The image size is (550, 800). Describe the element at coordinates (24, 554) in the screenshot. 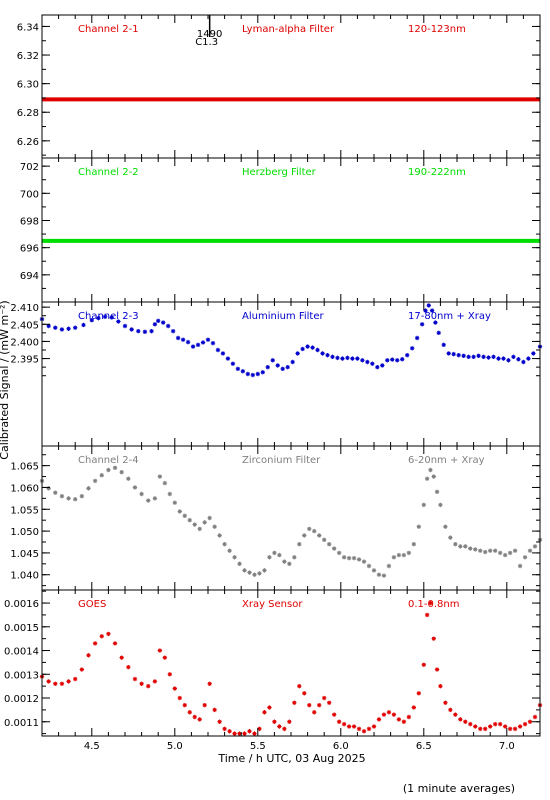

I see `y-tick-label: 1.045` at that location.